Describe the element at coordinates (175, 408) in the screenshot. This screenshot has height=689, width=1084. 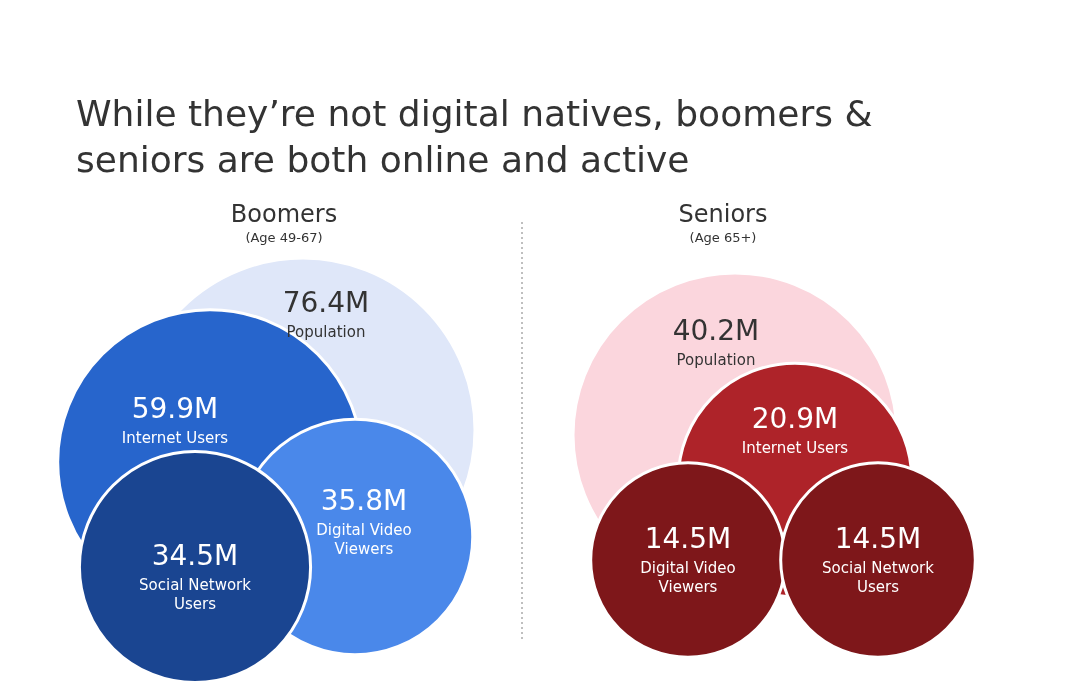
I see `data-label: 59.9M` at that location.